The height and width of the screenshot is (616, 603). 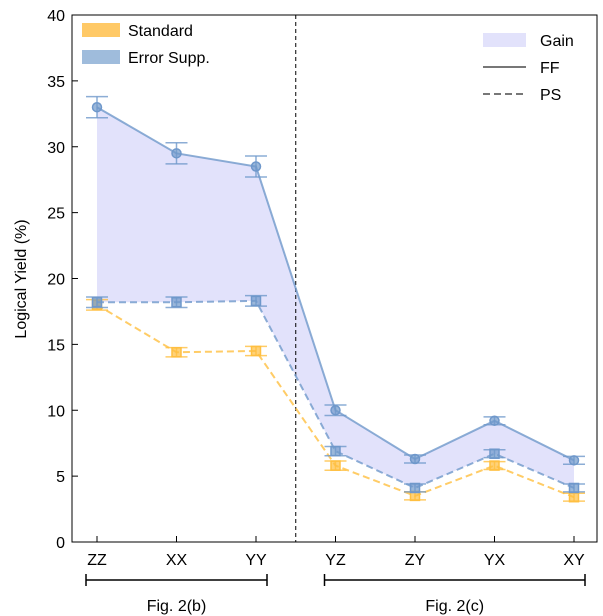 I want to click on y-tick-label: 15, so click(x=56, y=345).